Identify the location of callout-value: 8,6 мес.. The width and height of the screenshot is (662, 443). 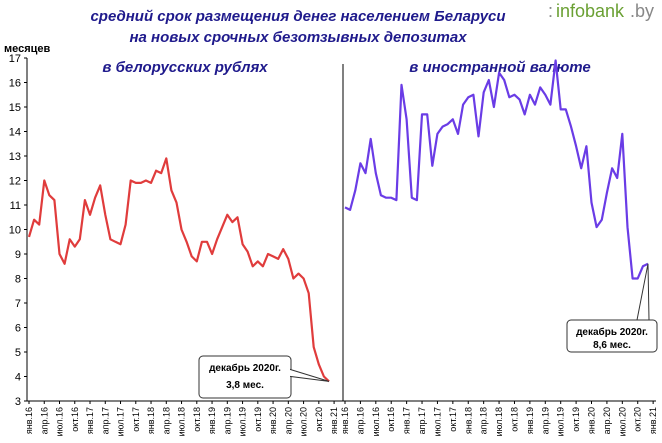
(612, 345).